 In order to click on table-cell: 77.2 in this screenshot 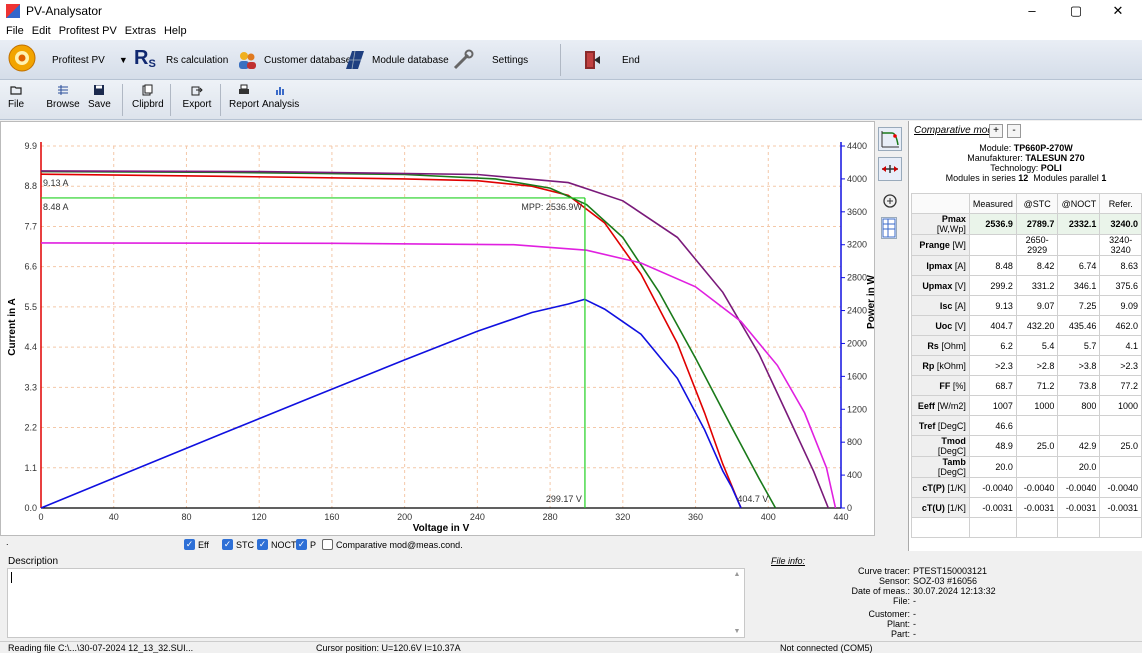, I will do `click(1120, 385)`.